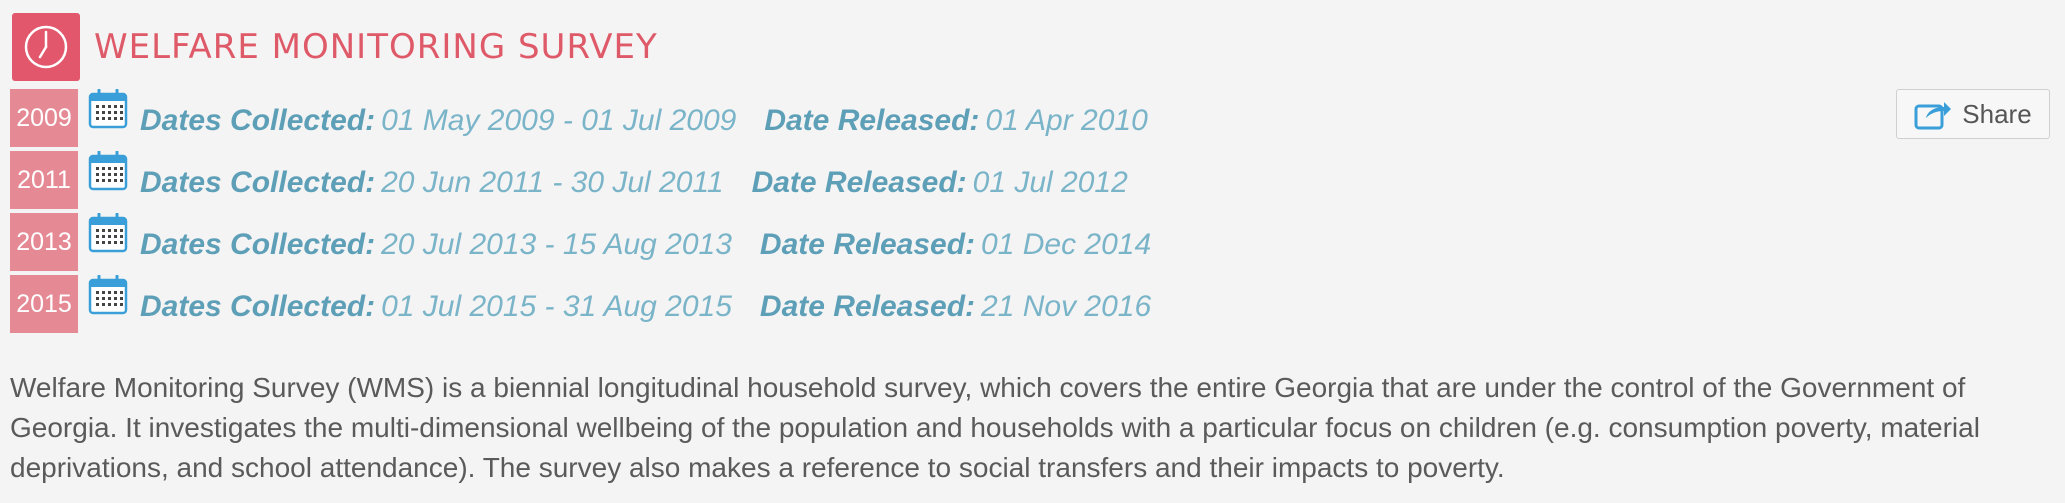  I want to click on date-released-value: 01 Dec 2014, so click(1066, 244).